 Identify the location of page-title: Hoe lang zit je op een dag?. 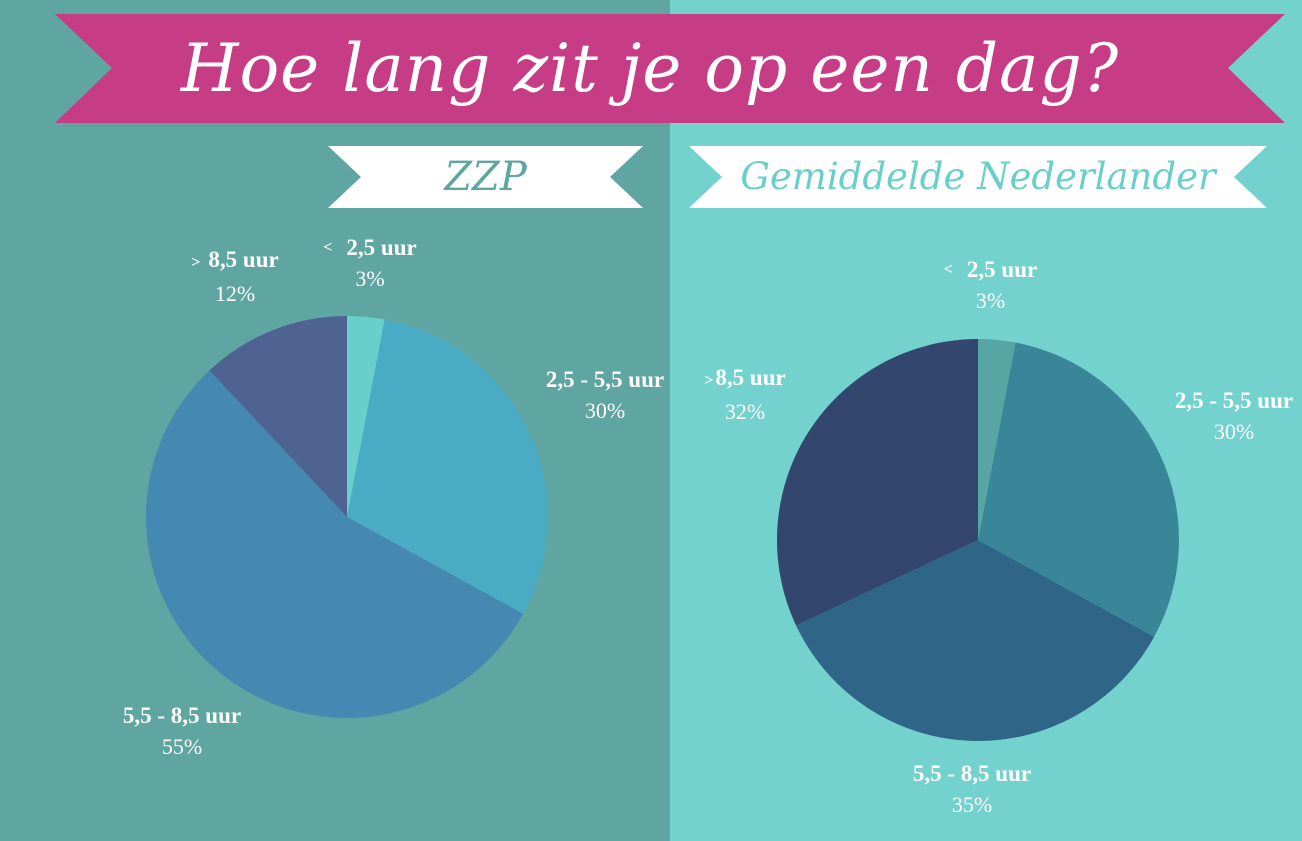
(650, 68).